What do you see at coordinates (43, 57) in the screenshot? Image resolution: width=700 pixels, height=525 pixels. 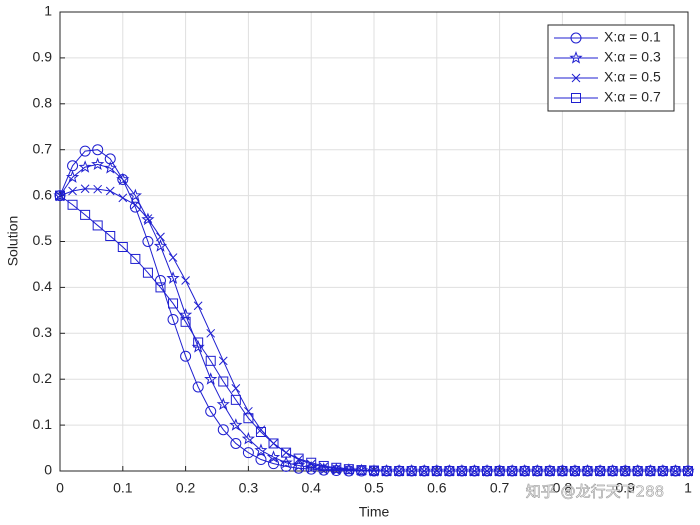 I see `y-tick-label: 0.9` at bounding box center [43, 57].